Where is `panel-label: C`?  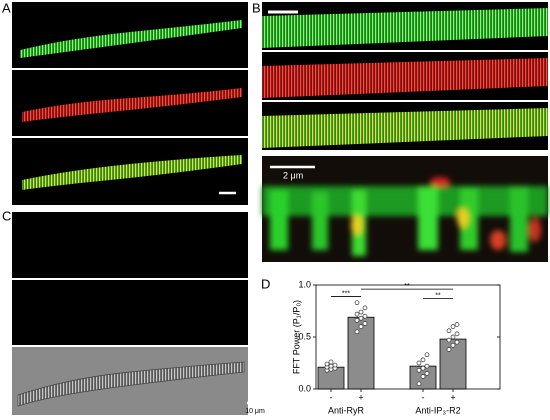
panel-label: C is located at coordinates (6, 215).